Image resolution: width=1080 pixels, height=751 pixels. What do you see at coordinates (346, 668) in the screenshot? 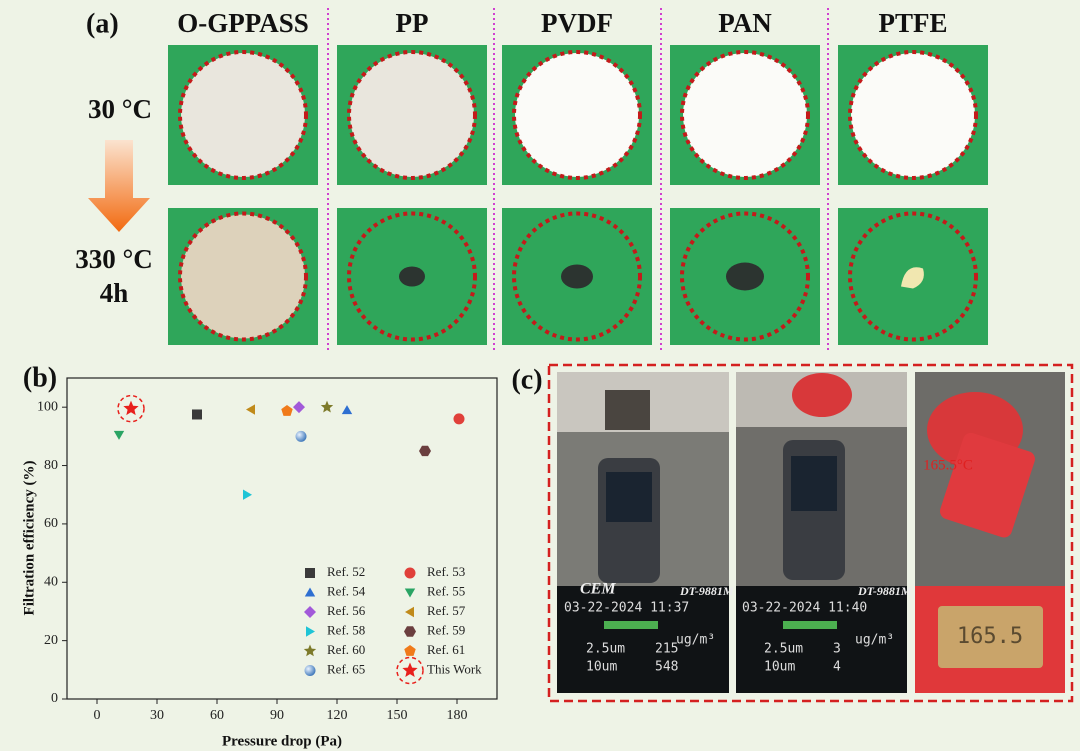
I see `legend-label: Ref. 65` at bounding box center [346, 668].